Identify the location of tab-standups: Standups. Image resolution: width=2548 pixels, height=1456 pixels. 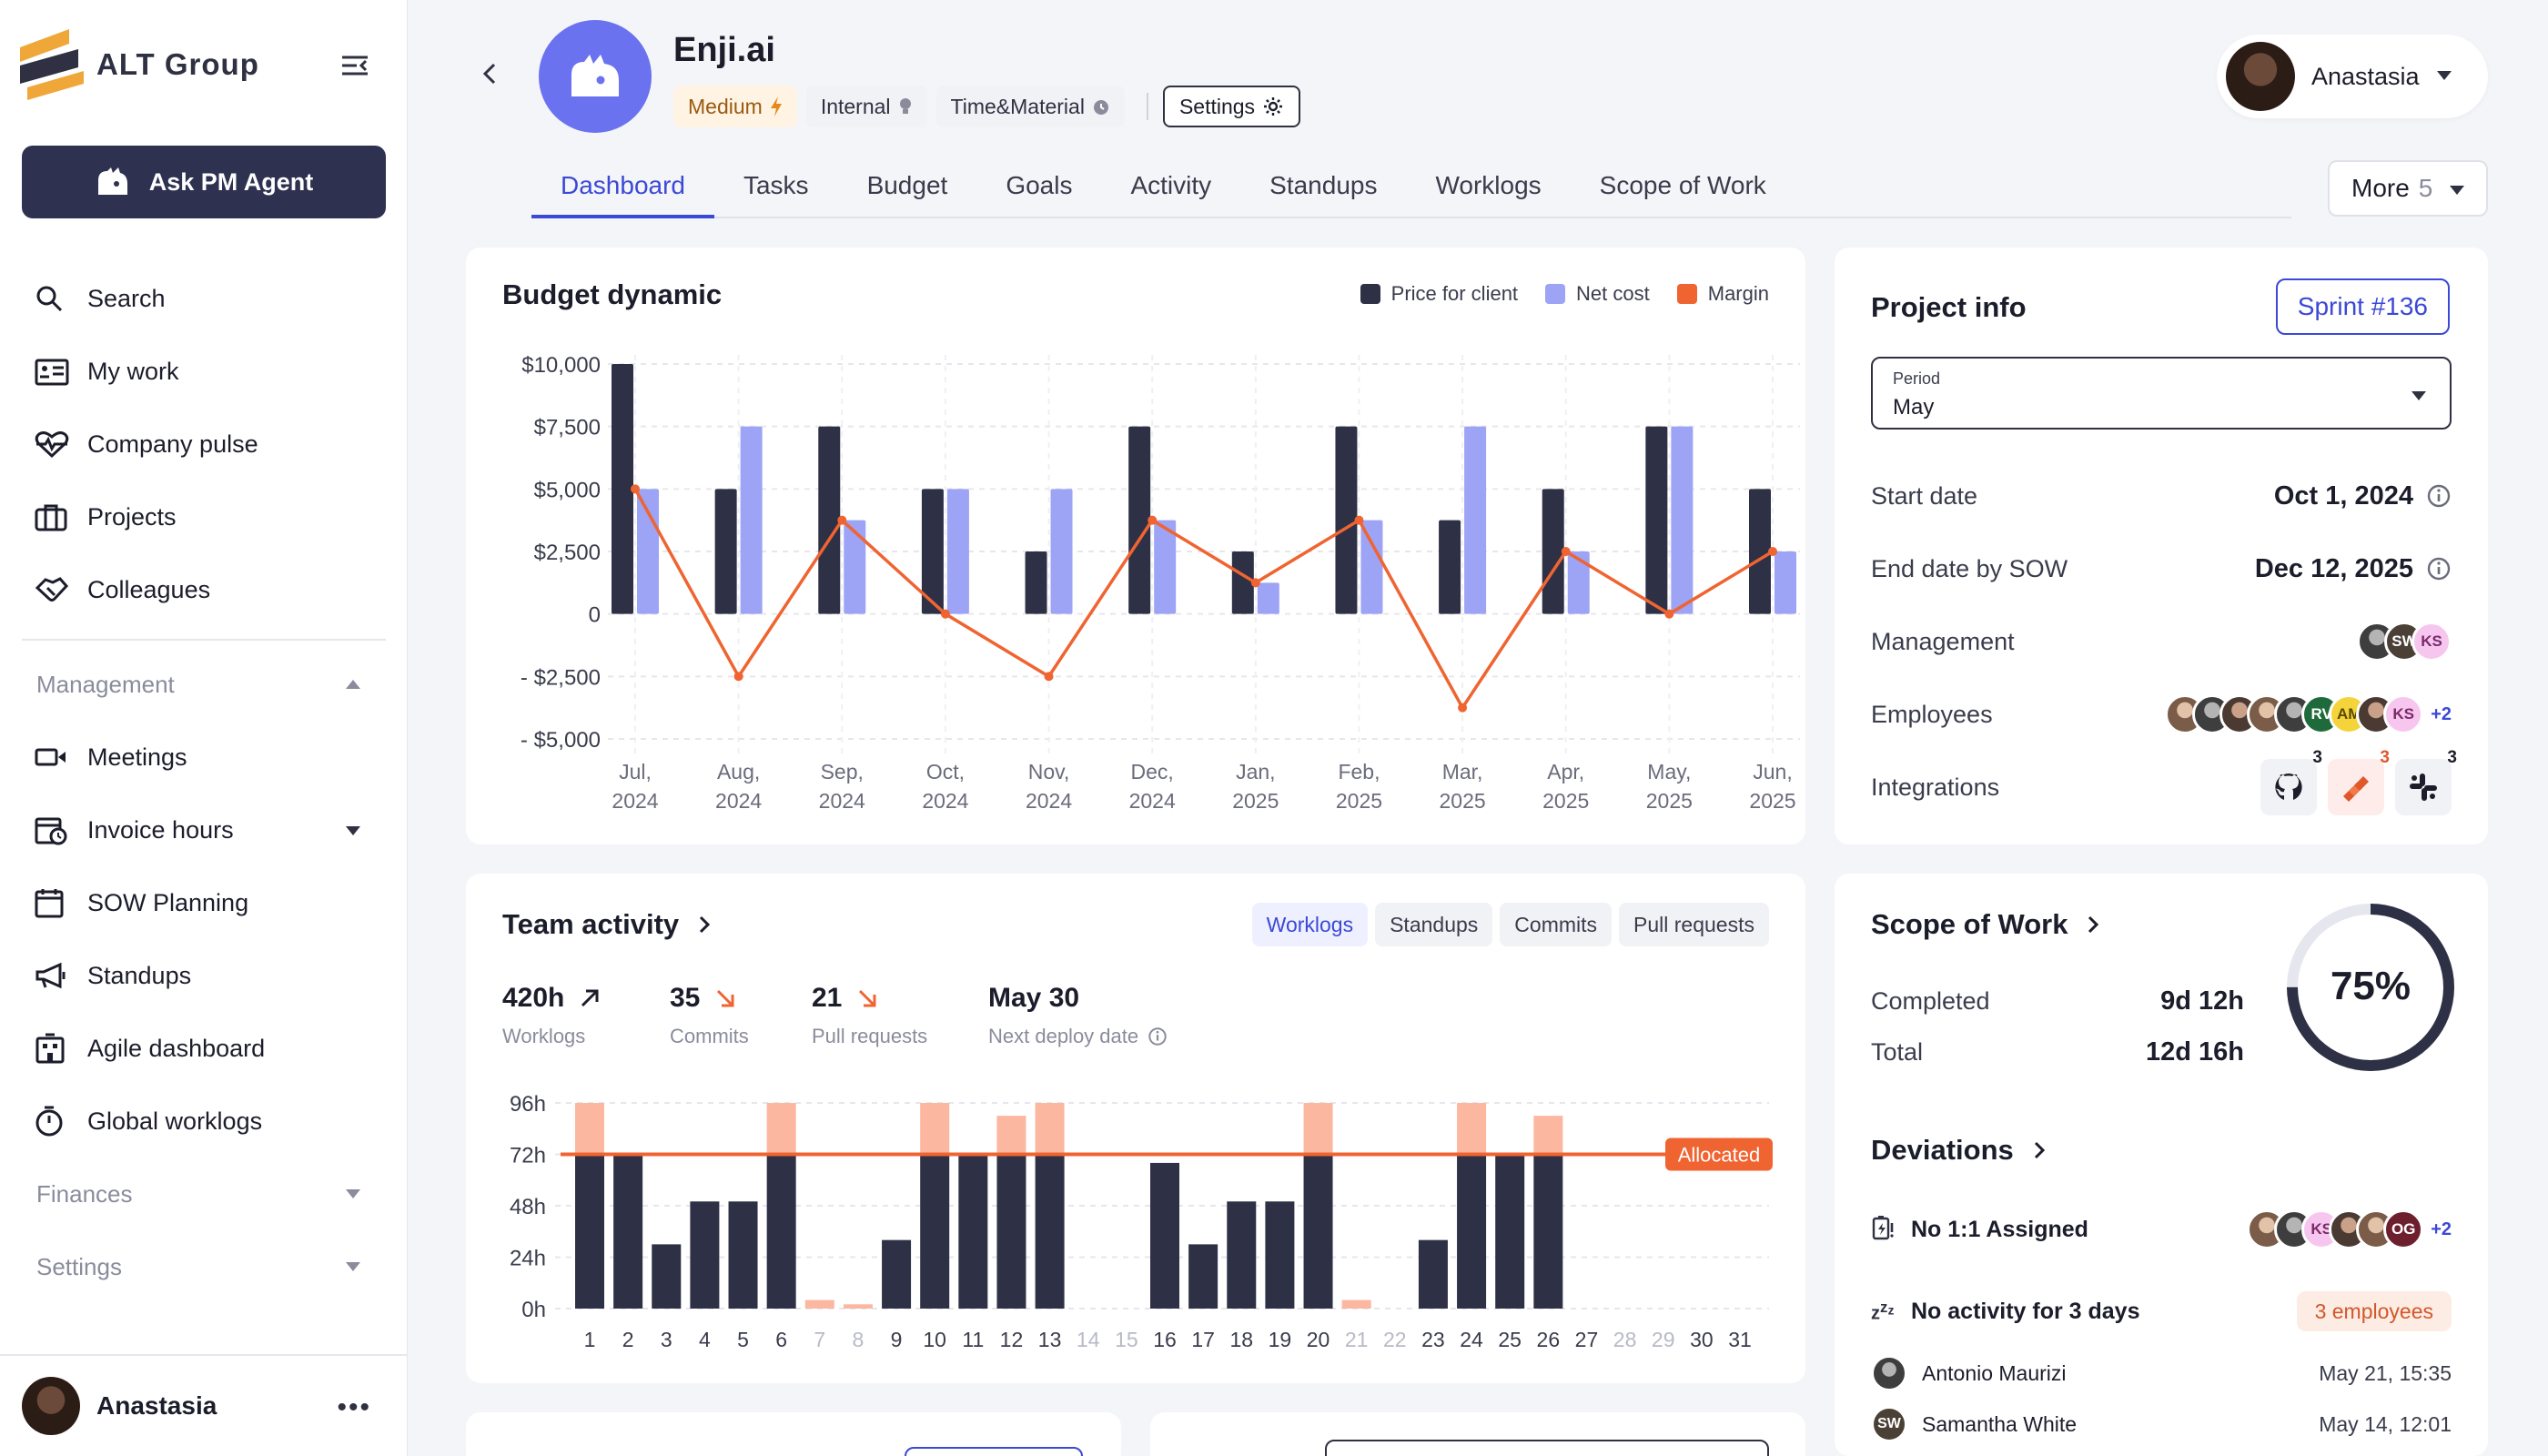
(1324, 185).